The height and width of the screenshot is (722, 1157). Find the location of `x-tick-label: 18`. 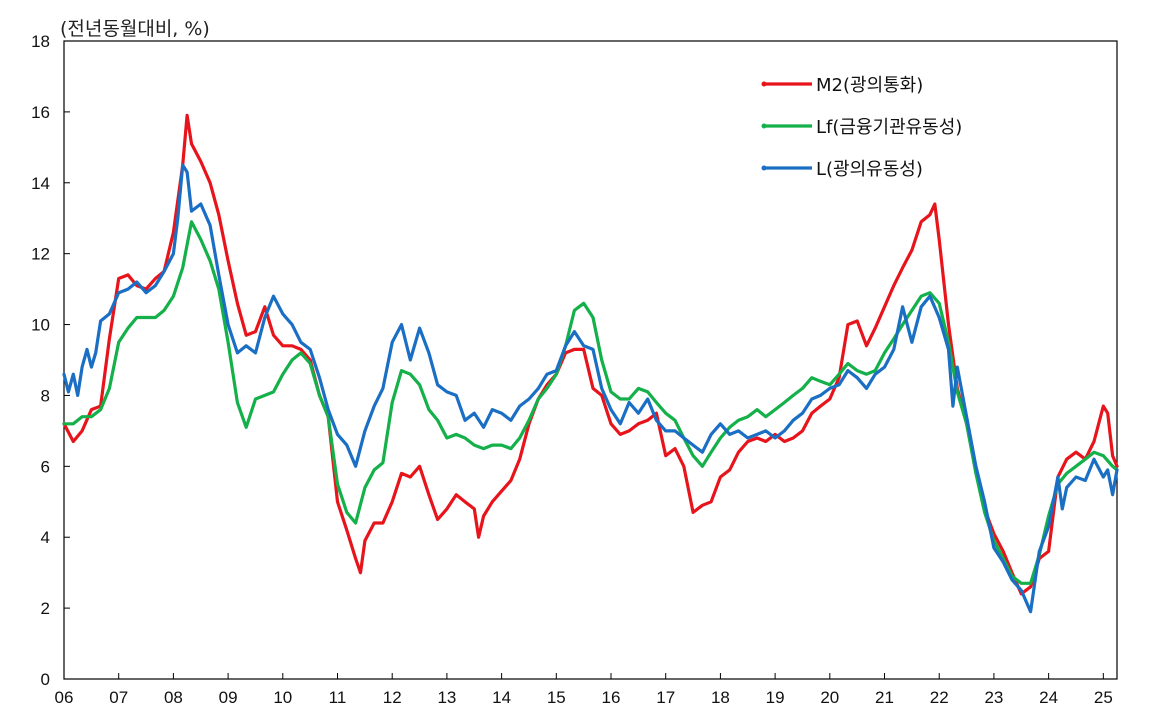

x-tick-label: 18 is located at coordinates (720, 697).